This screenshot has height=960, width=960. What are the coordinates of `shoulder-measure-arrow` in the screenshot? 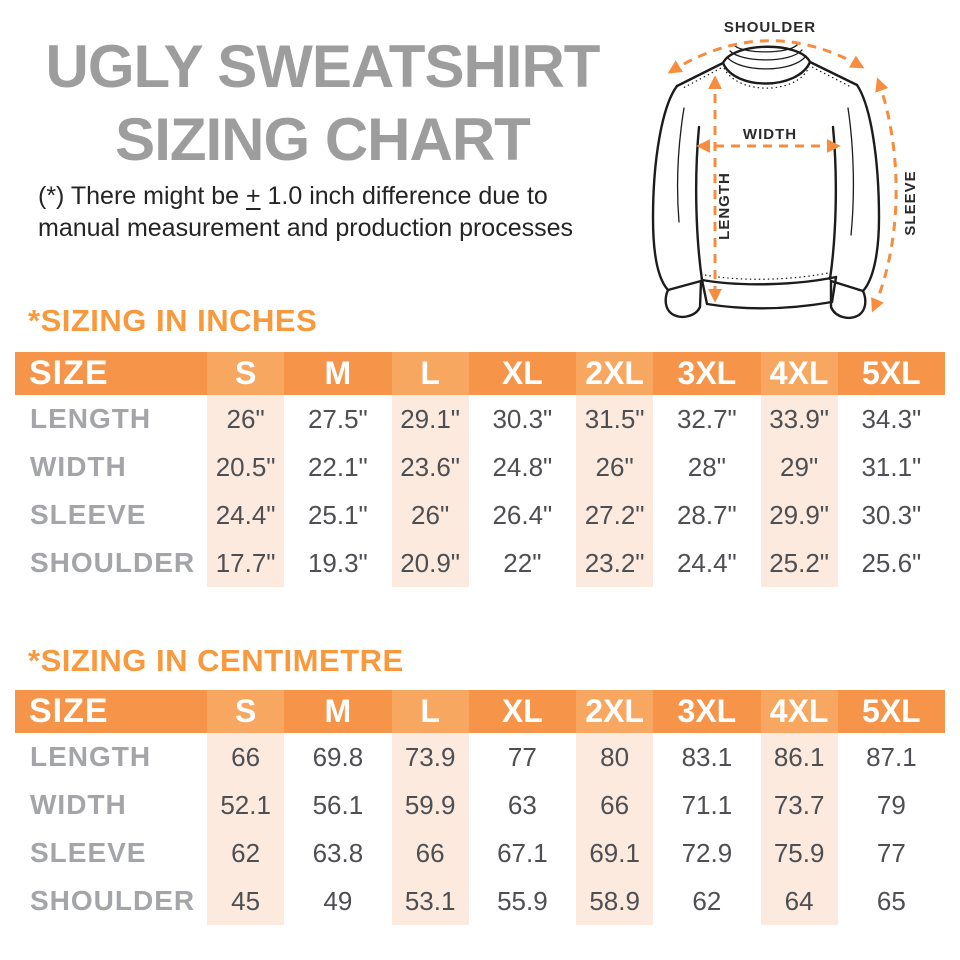 It's located at (766, 56).